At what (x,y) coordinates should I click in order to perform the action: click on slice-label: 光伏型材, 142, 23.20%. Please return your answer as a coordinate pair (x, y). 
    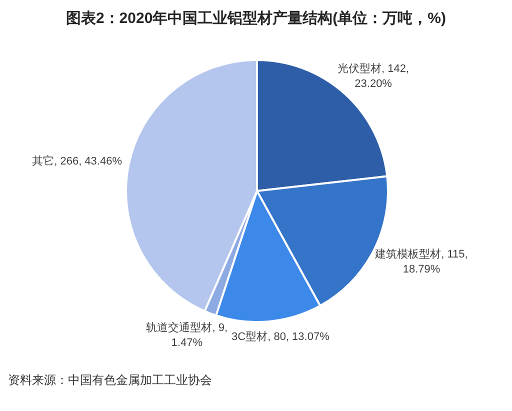
    Looking at the image, I should click on (374, 76).